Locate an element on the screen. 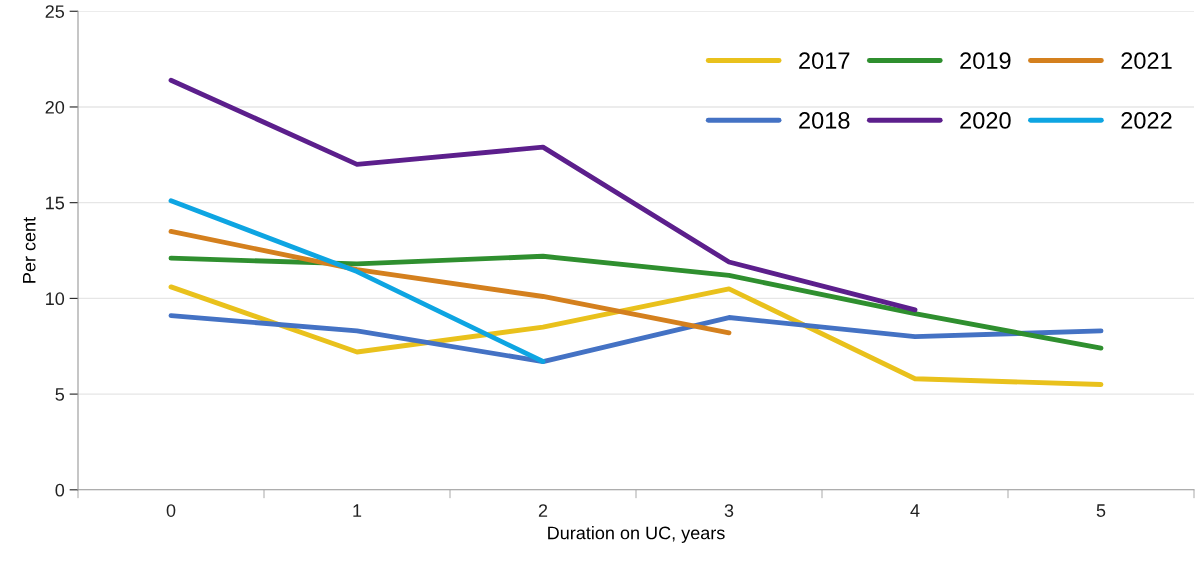 This screenshot has width=1200, height=563. y-tick-label: 10 is located at coordinates (55, 299).